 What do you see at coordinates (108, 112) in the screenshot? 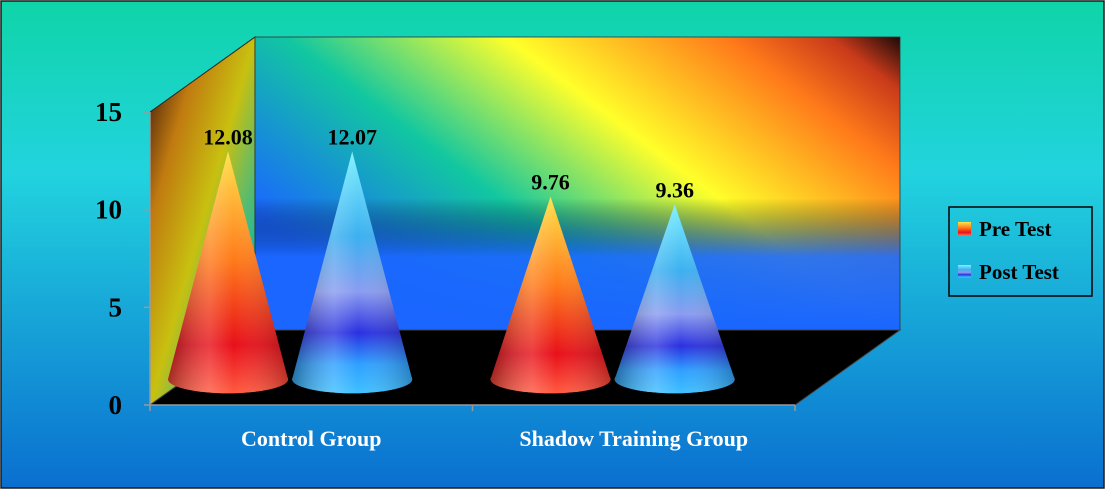
I see `y-tick-label: 15` at bounding box center [108, 112].